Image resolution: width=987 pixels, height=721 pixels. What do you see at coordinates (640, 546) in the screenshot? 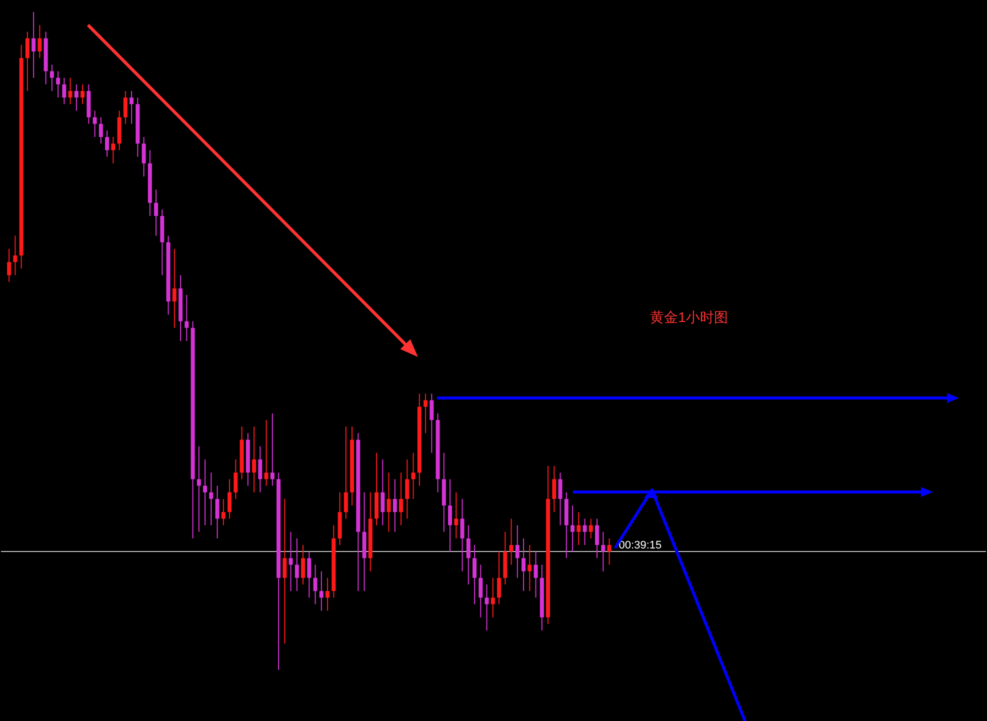
I see `ref-line-label: 00:39:15` at bounding box center [640, 546].